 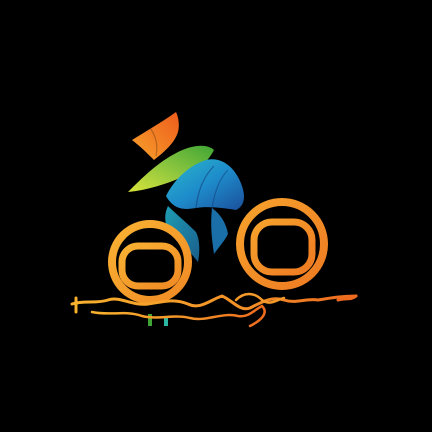 What do you see at coordinates (260, 298) in the screenshot?
I see `ground-squiggle` at bounding box center [260, 298].